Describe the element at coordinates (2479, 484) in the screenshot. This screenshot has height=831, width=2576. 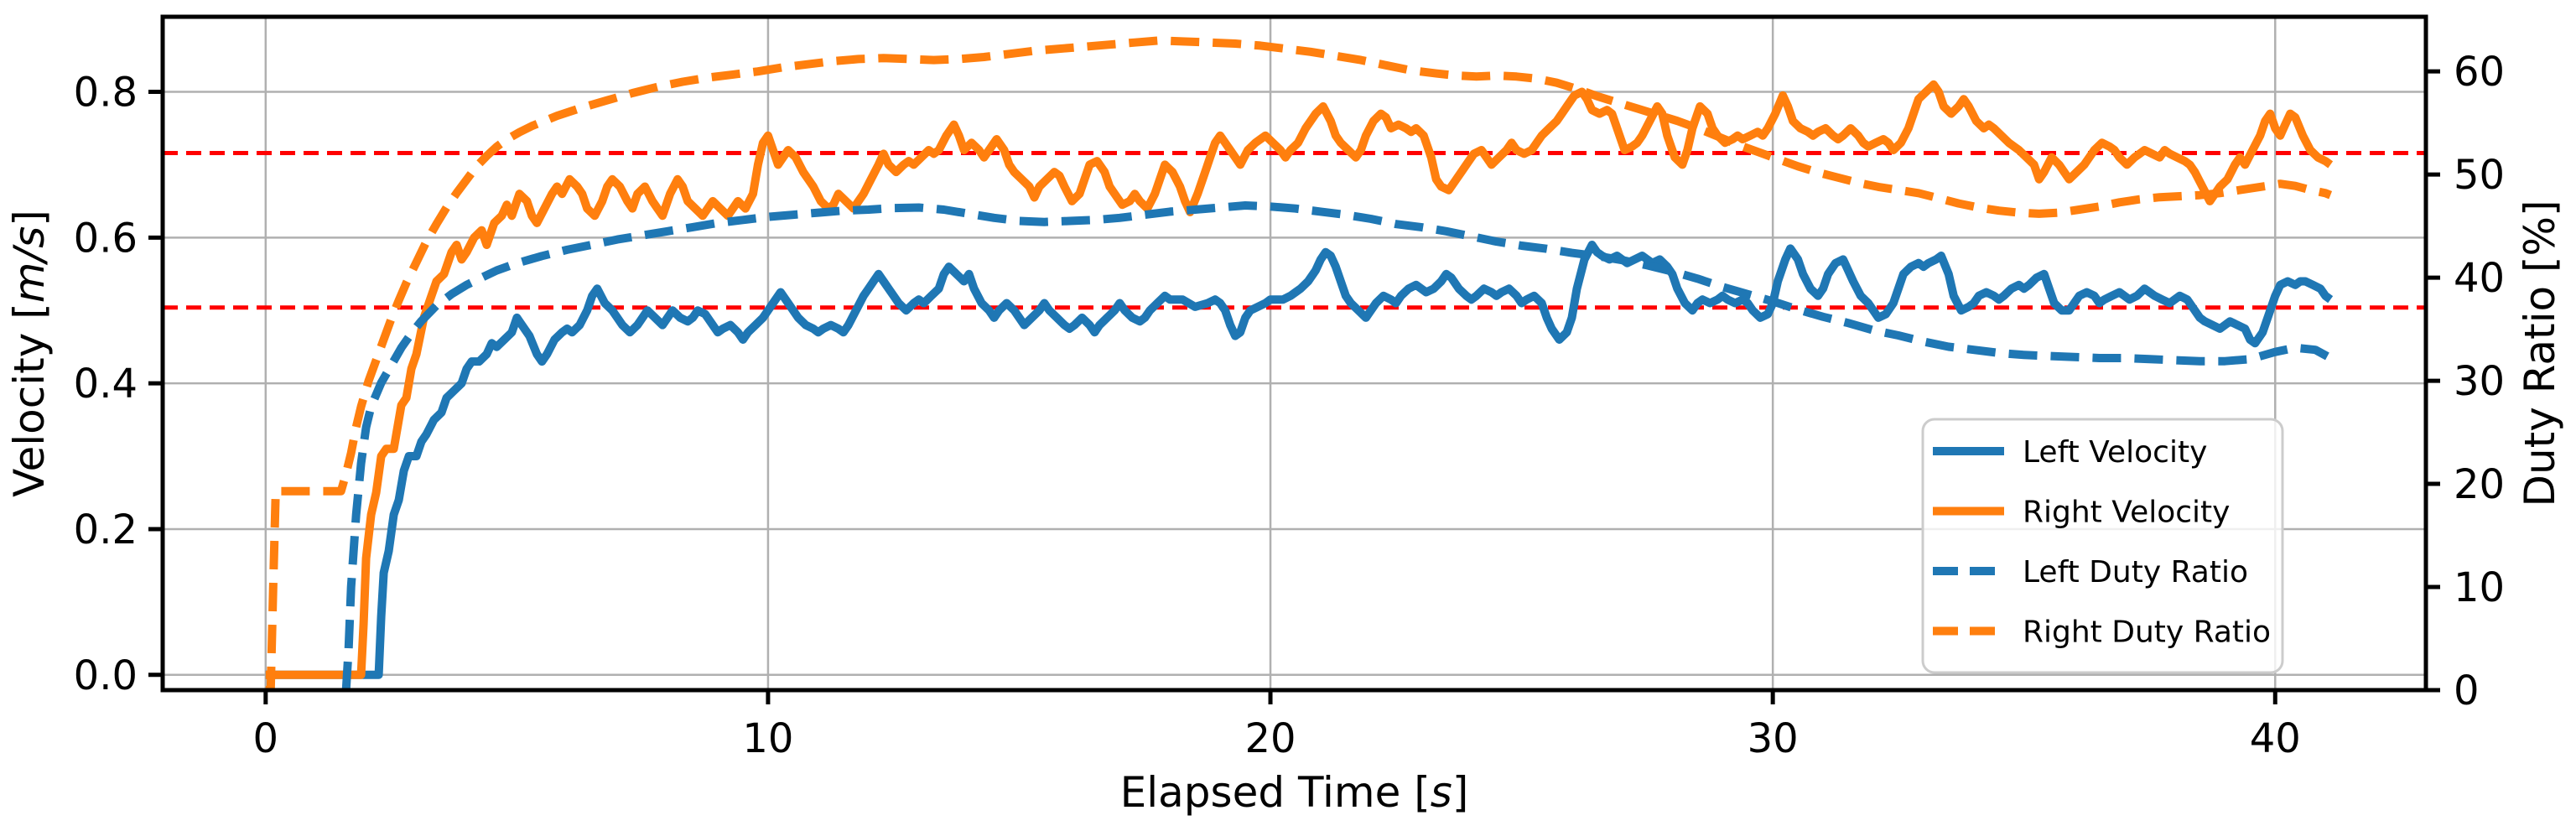
I see `y-right-tick-label-20: 20` at that location.